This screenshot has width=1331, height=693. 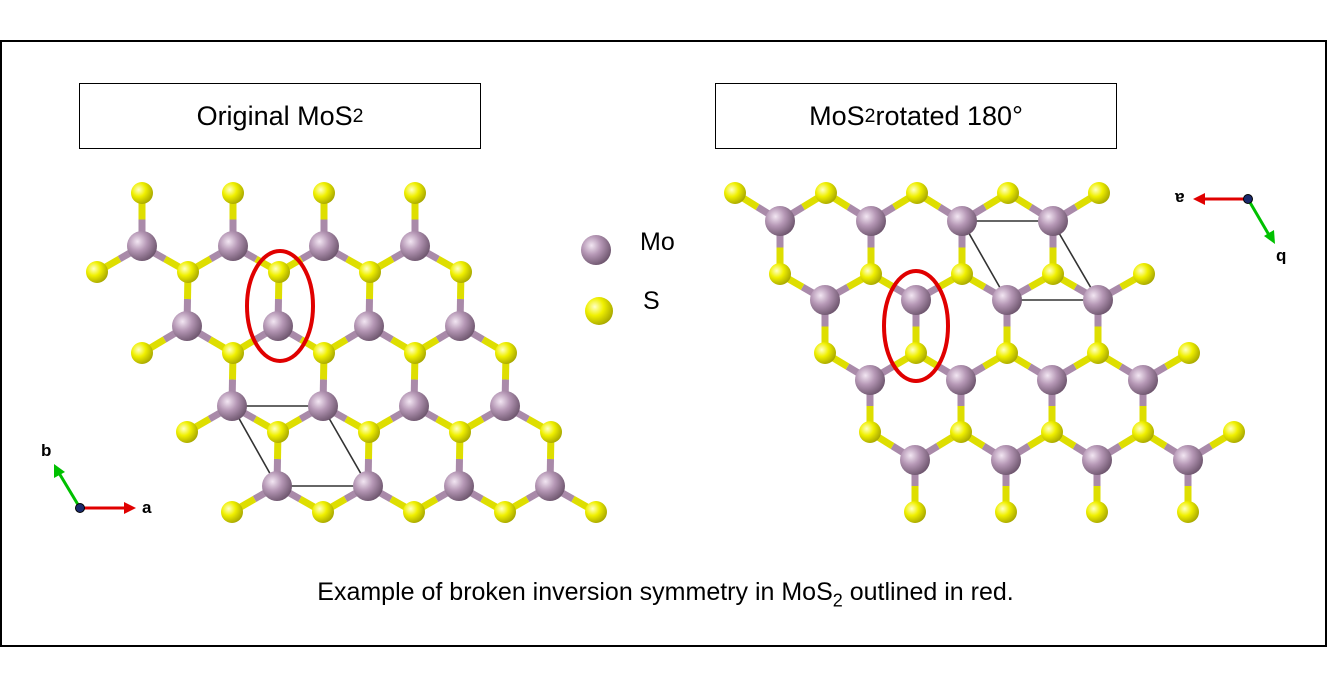 What do you see at coordinates (280, 306) in the screenshot?
I see `highlight-left` at bounding box center [280, 306].